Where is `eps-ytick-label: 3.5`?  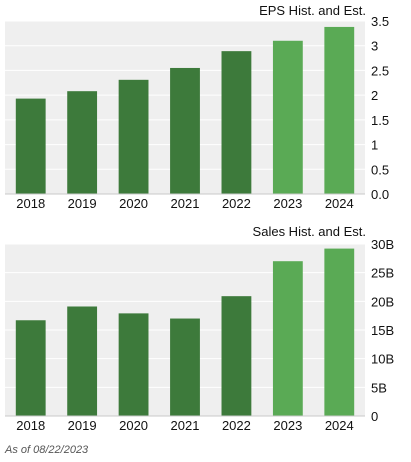 eps-ytick-label: 3.5 is located at coordinates (380, 21).